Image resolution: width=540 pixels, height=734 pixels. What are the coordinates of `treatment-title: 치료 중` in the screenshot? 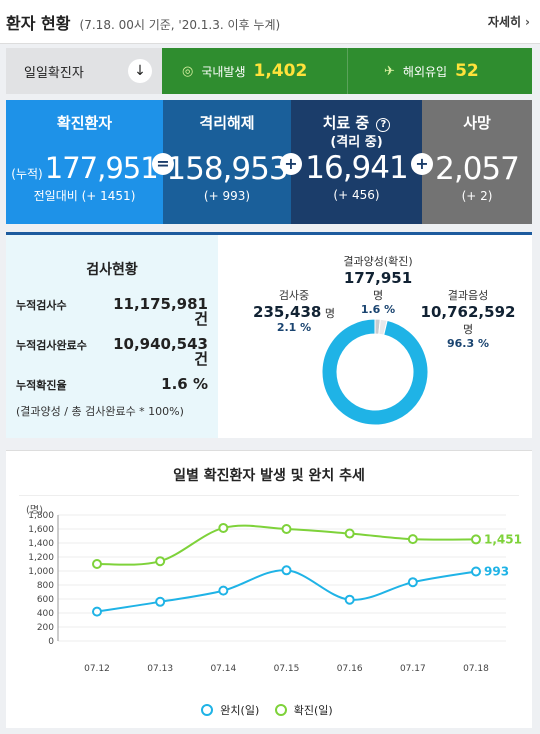 It's located at (346, 123).